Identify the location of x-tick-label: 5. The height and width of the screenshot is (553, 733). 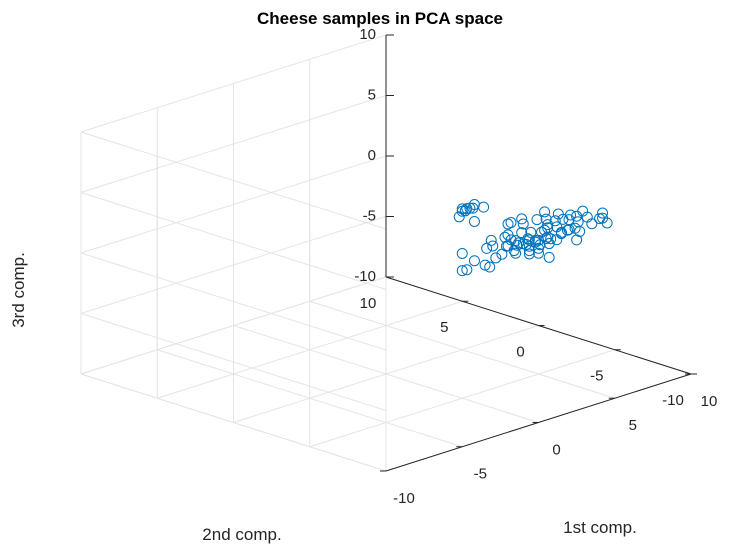
(633, 425).